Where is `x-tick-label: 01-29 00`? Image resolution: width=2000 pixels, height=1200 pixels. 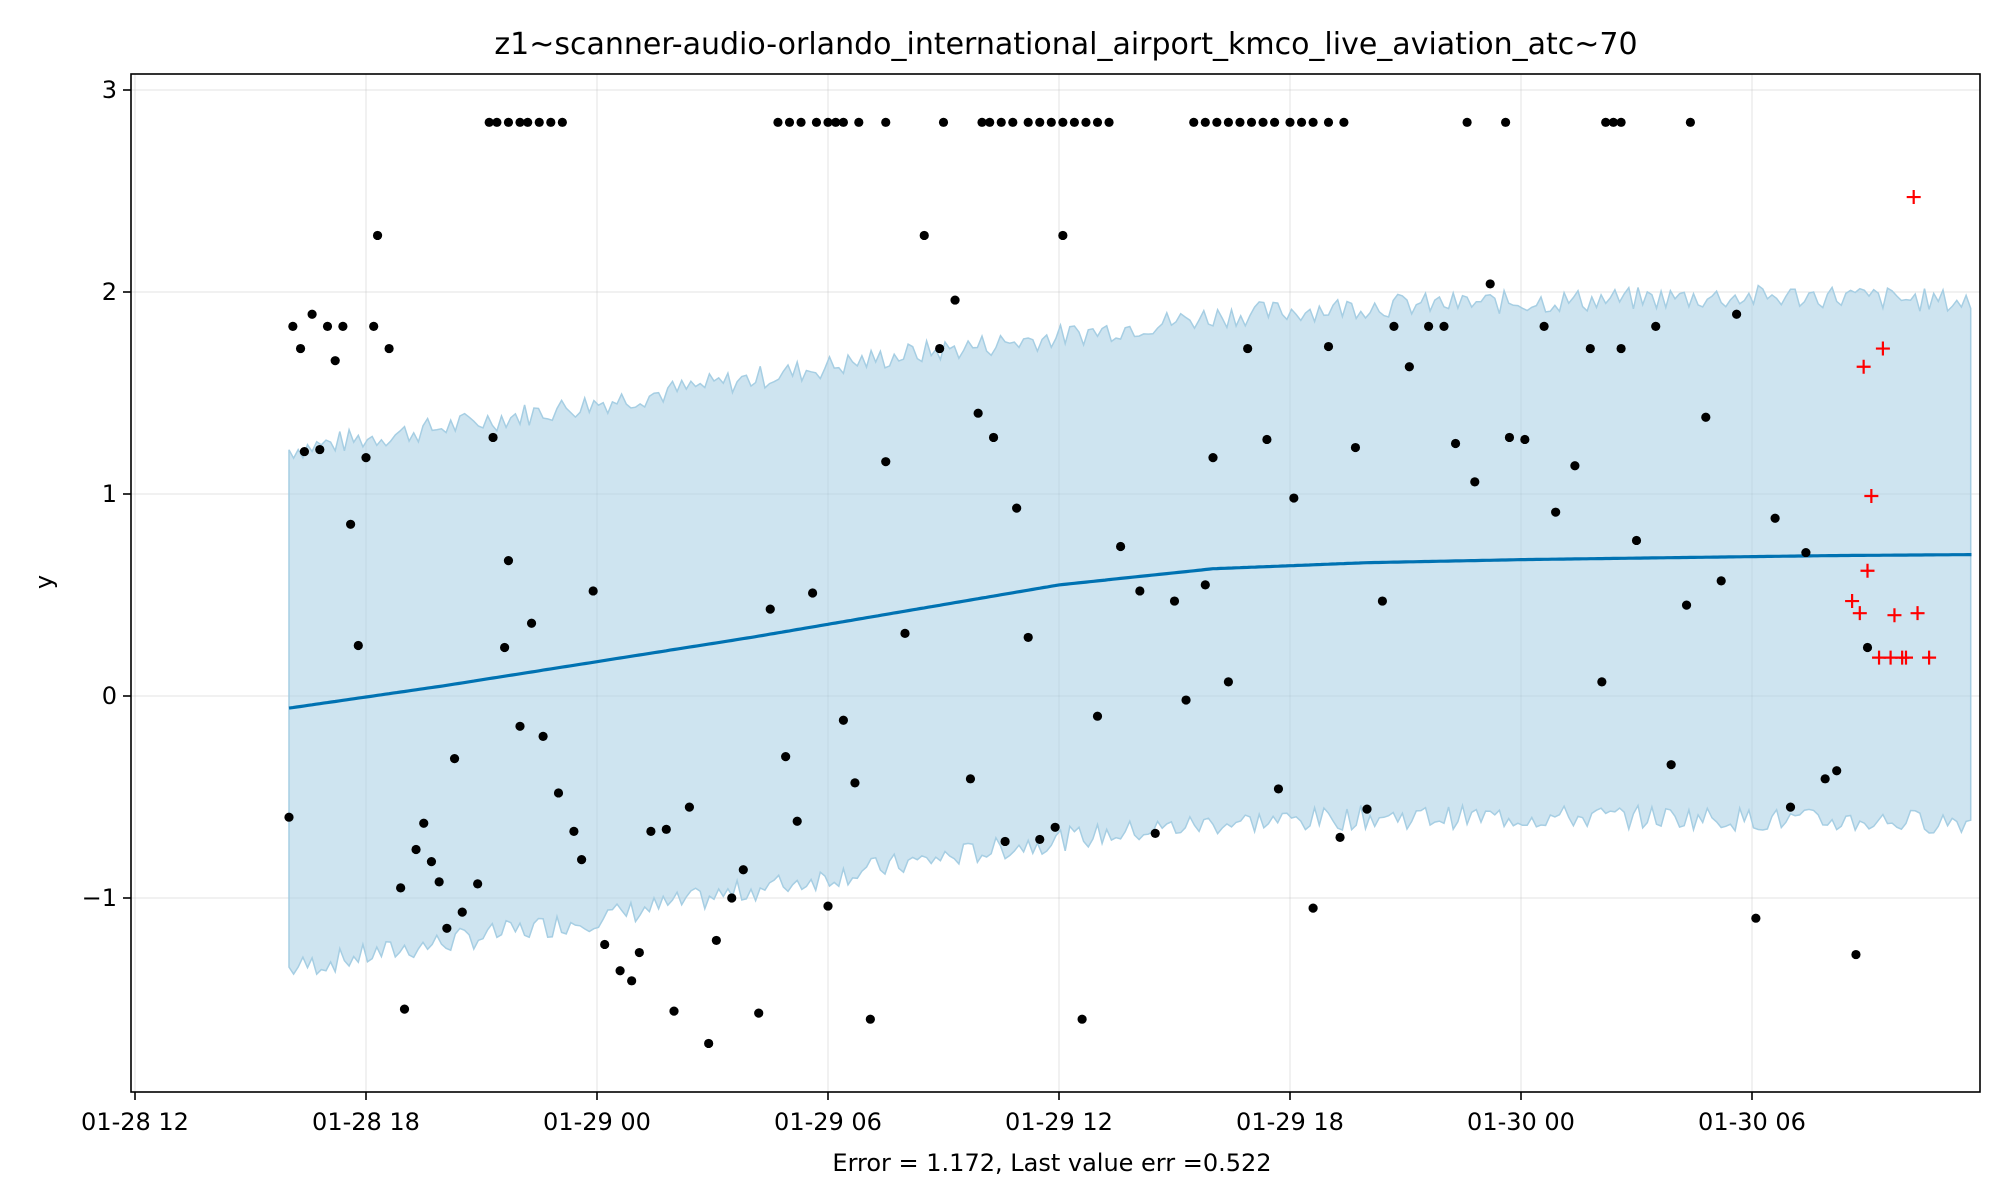
x-tick-label: 01-29 00 is located at coordinates (597, 1122).